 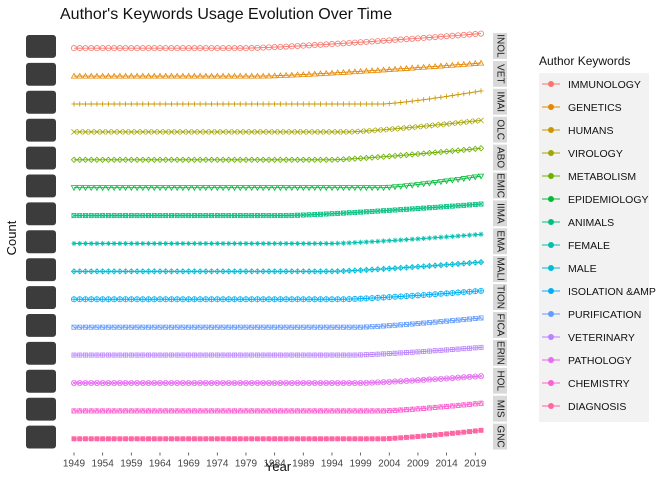 What do you see at coordinates (500, 409) in the screenshot?
I see `facet-strip-label: MIS` at bounding box center [500, 409].